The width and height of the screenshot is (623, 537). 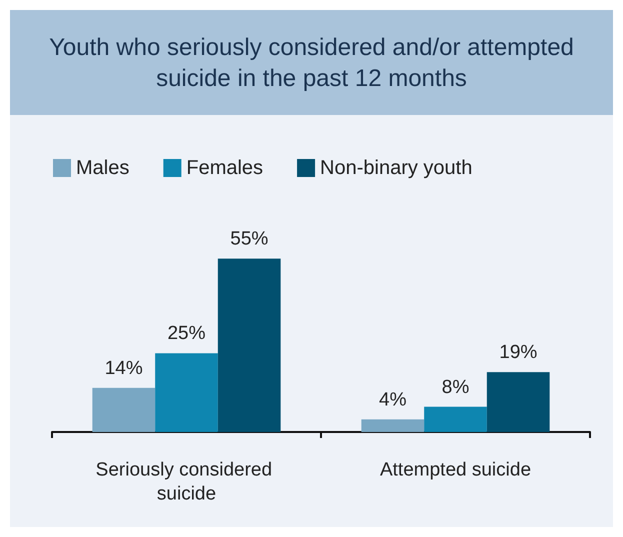 I want to click on data-label: 19%, so click(x=518, y=353).